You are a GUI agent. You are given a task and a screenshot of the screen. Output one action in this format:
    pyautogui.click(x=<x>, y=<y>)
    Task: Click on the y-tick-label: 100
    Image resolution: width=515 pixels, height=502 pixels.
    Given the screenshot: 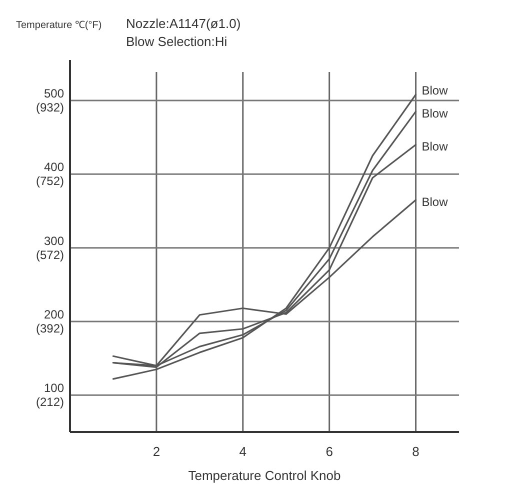 What is the action you would take?
    pyautogui.click(x=54, y=388)
    